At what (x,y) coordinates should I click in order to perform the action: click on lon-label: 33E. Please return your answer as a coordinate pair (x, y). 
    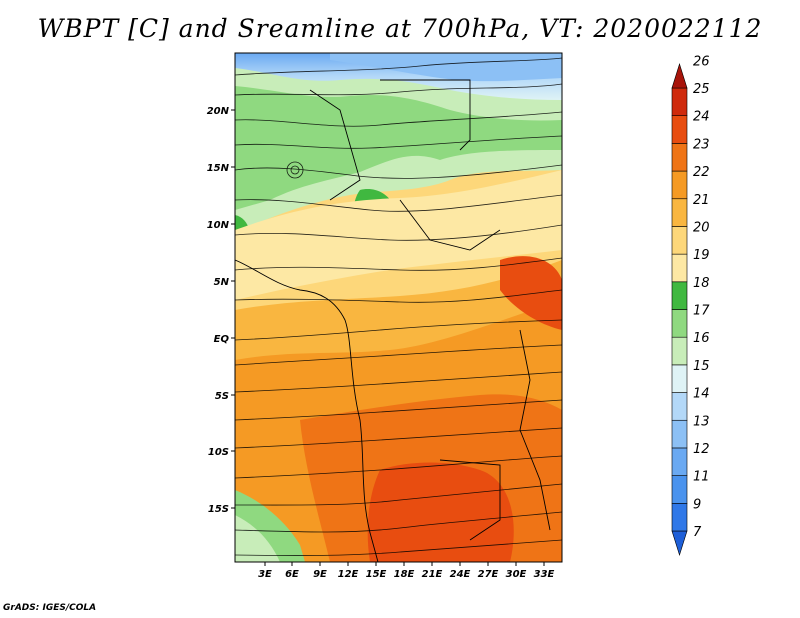
    Looking at the image, I should click on (544, 574).